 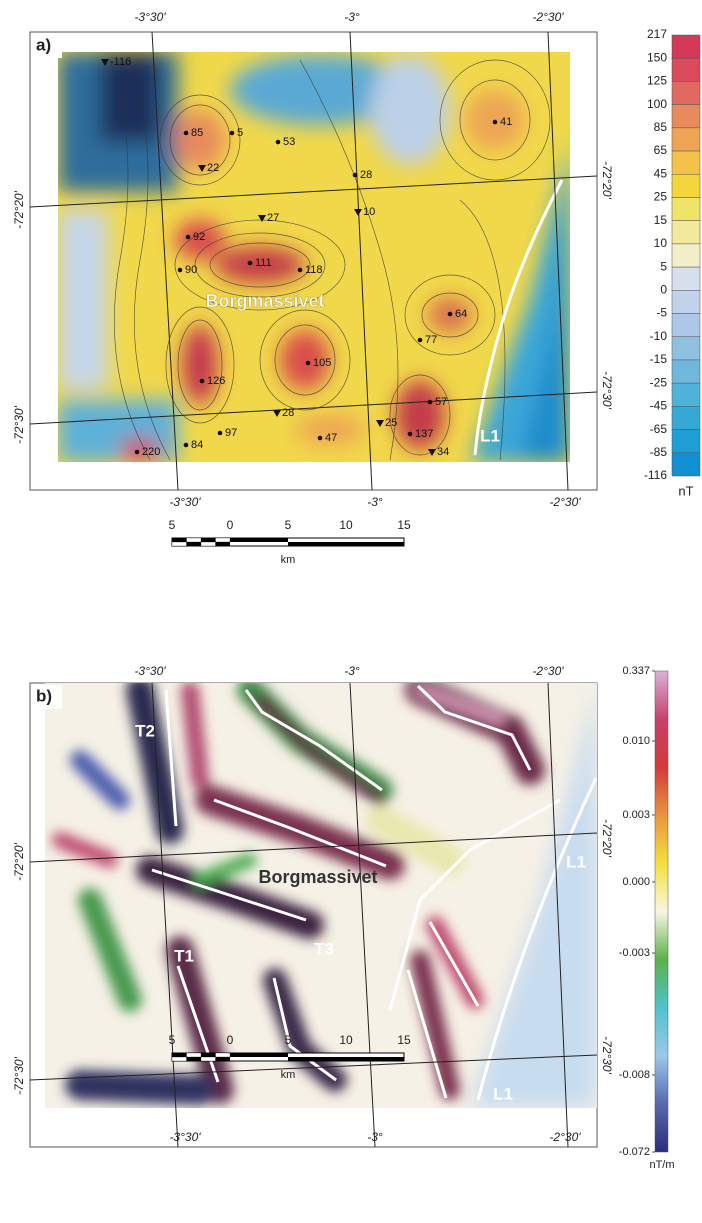 What do you see at coordinates (659, 382) in the screenshot?
I see `colorbar-label: -25` at bounding box center [659, 382].